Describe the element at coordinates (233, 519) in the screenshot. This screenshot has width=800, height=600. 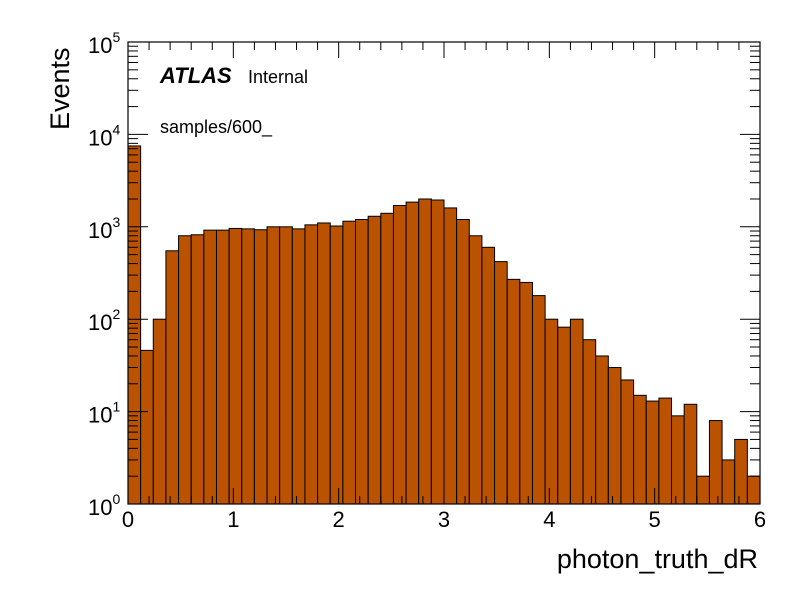
I see `x-tick-label: 1` at that location.